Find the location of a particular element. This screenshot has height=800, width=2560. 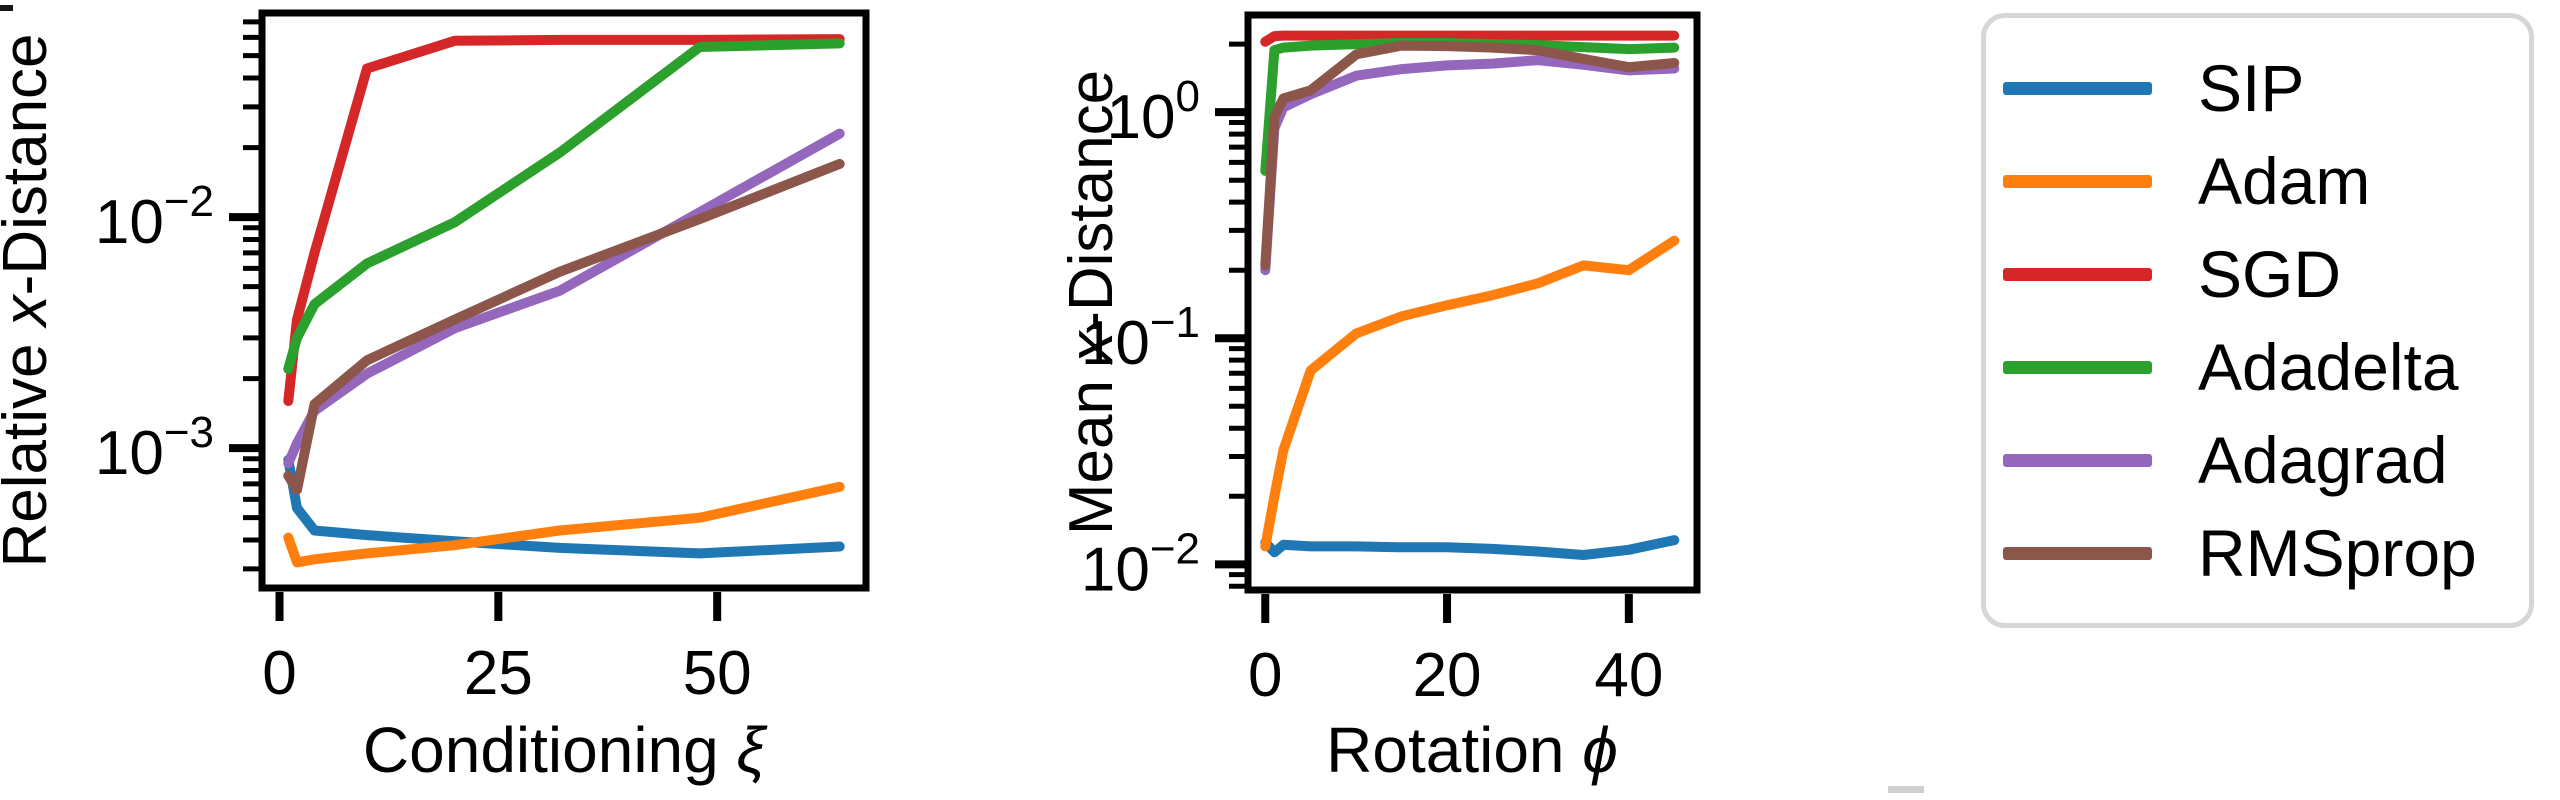

legend-swatch-rmsprop is located at coordinates (2077, 553).